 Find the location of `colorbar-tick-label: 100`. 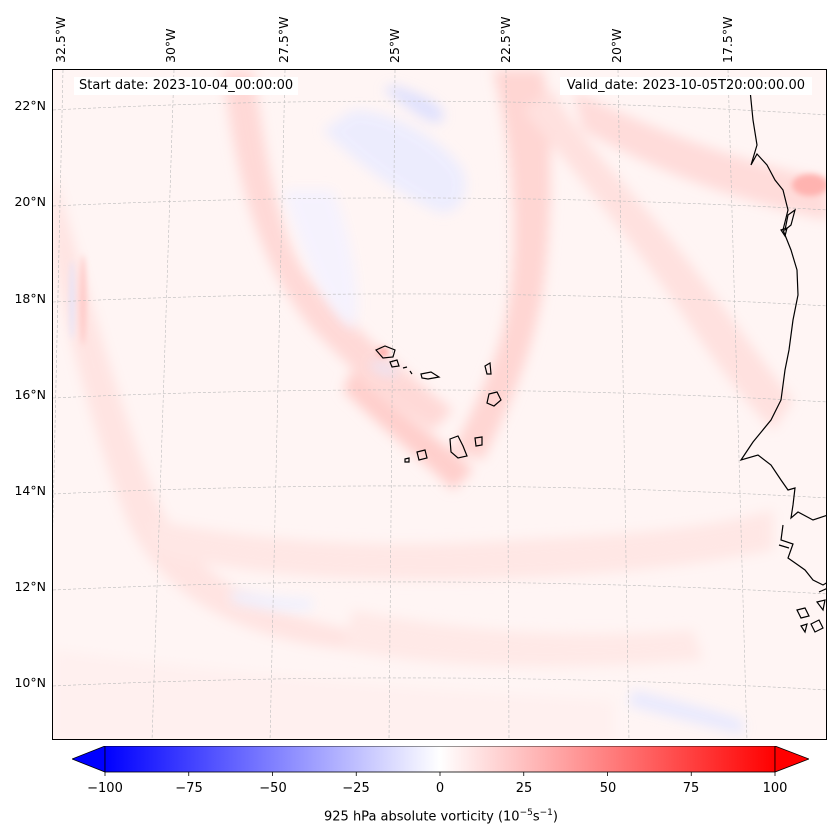

colorbar-tick-label: 100 is located at coordinates (775, 788).